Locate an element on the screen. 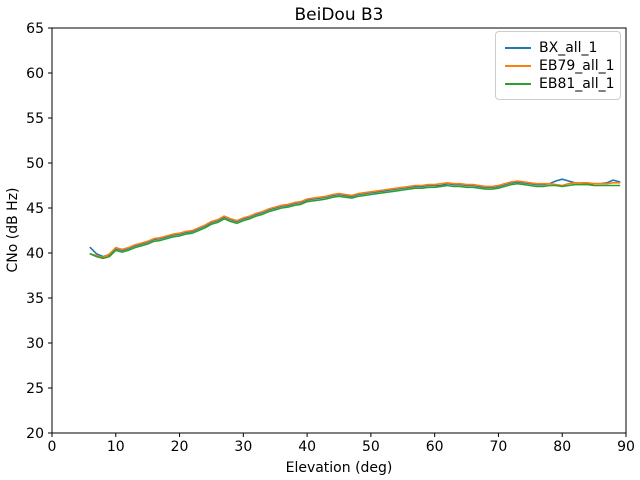 Image resolution: width=640 pixels, height=480 pixels. legend: BX_all_1 EB79_all_1 EB81_all_1 is located at coordinates (558, 65).